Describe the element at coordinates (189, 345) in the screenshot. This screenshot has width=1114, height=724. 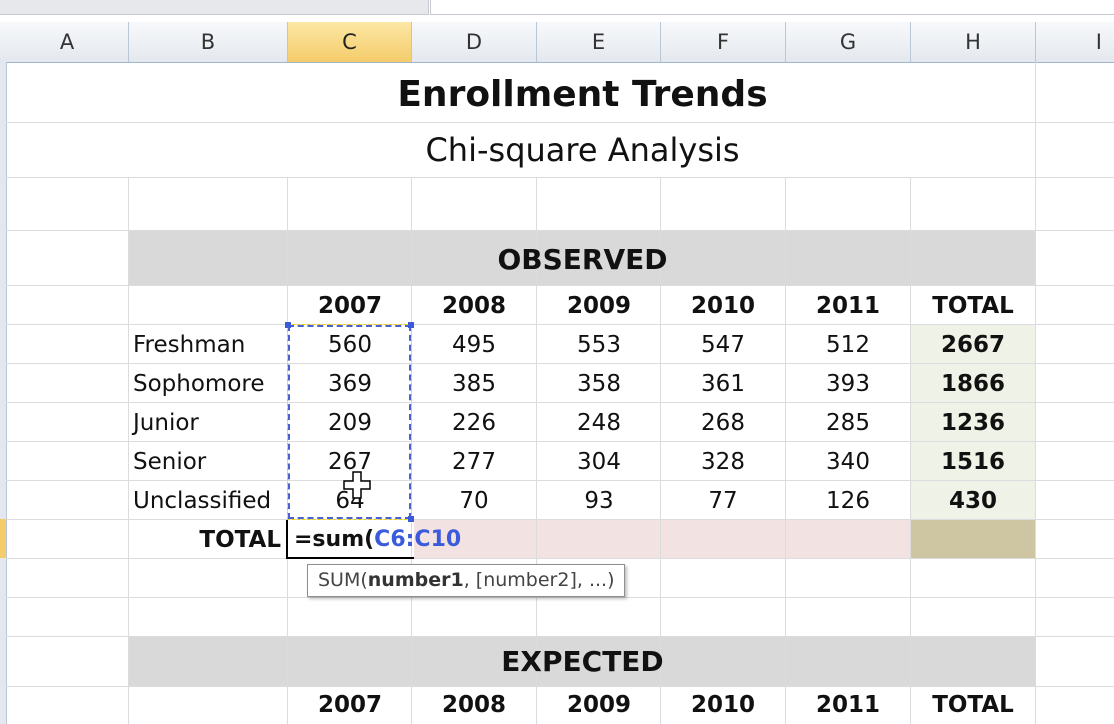
I see `row-label: Freshman` at that location.